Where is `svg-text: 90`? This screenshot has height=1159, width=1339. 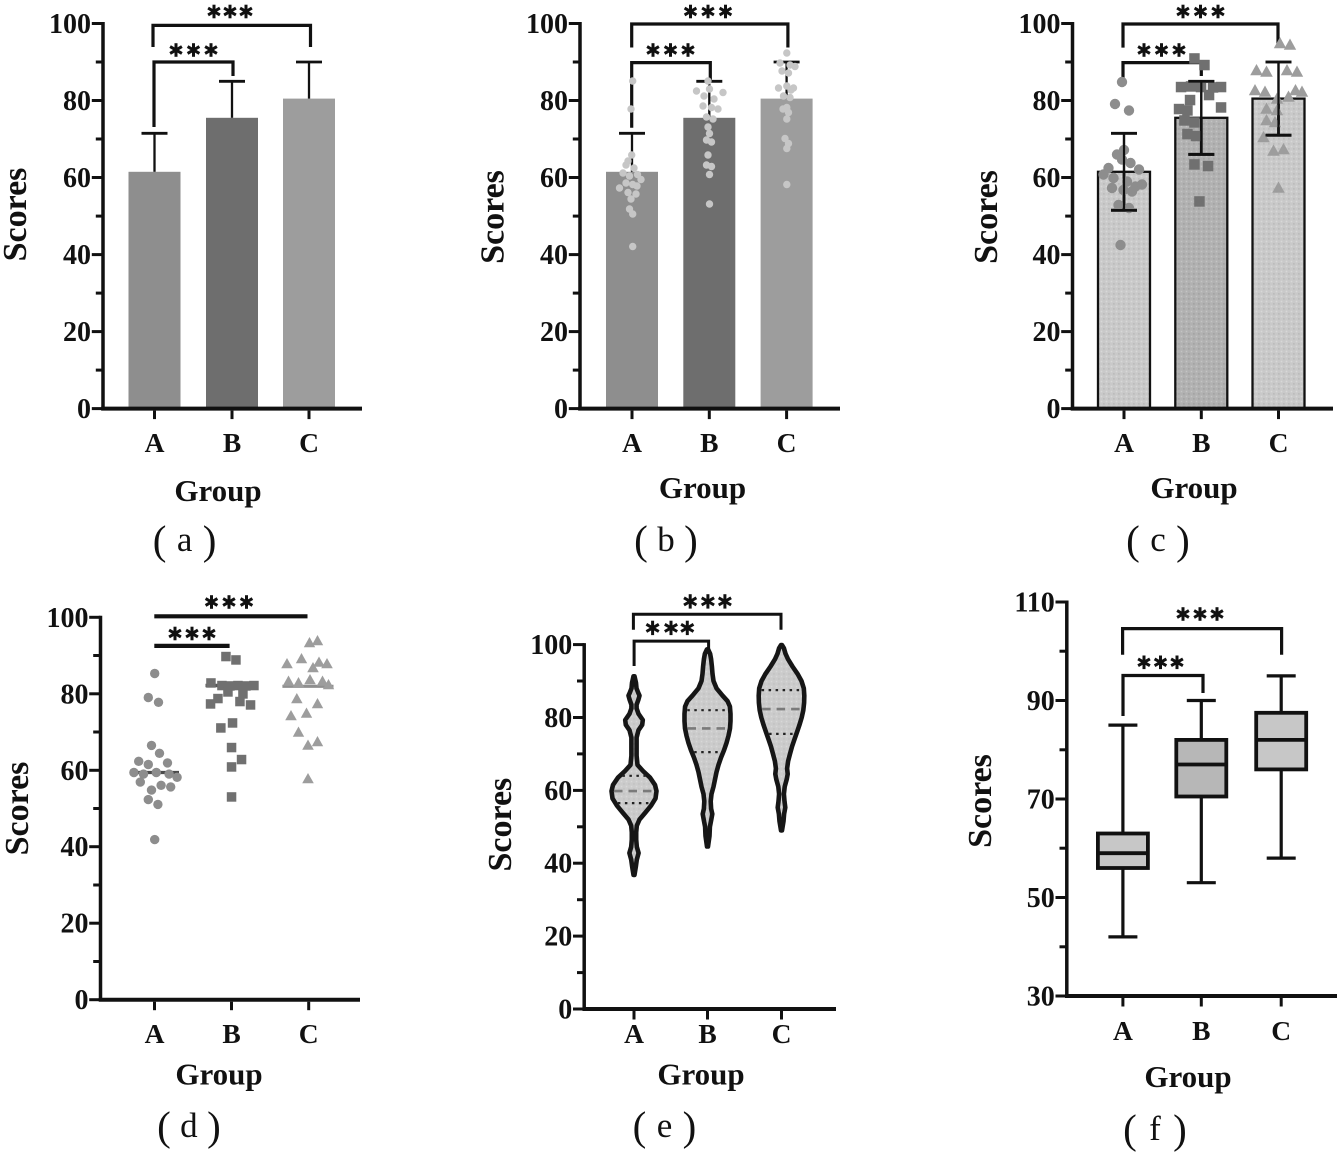
svg-text: 90 is located at coordinates (1041, 701).